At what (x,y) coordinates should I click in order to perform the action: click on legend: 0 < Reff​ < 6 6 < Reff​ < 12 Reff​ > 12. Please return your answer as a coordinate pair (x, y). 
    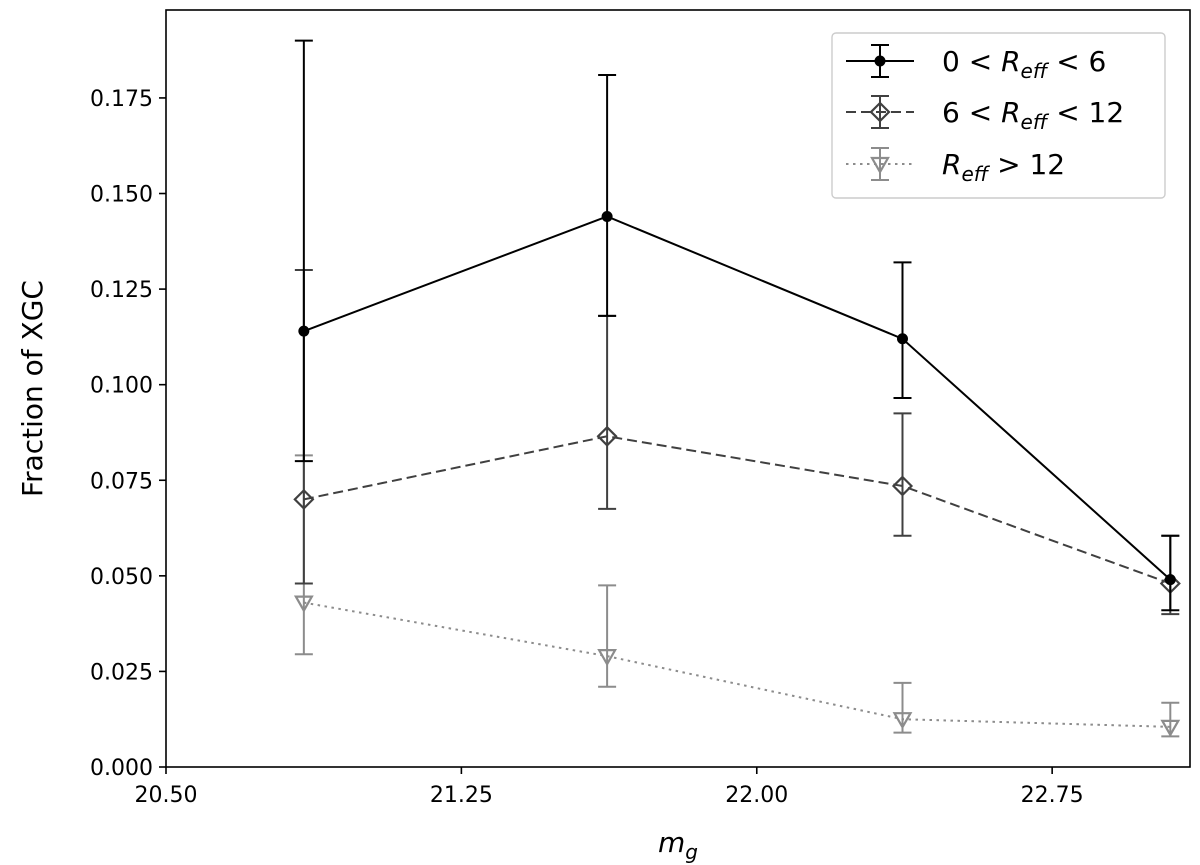
    Looking at the image, I should click on (998, 115).